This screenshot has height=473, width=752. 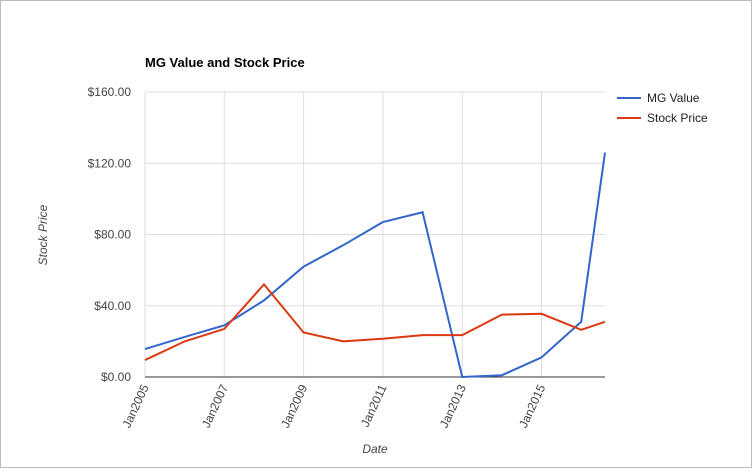 What do you see at coordinates (375, 449) in the screenshot?
I see `x-axis-label: Date` at bounding box center [375, 449].